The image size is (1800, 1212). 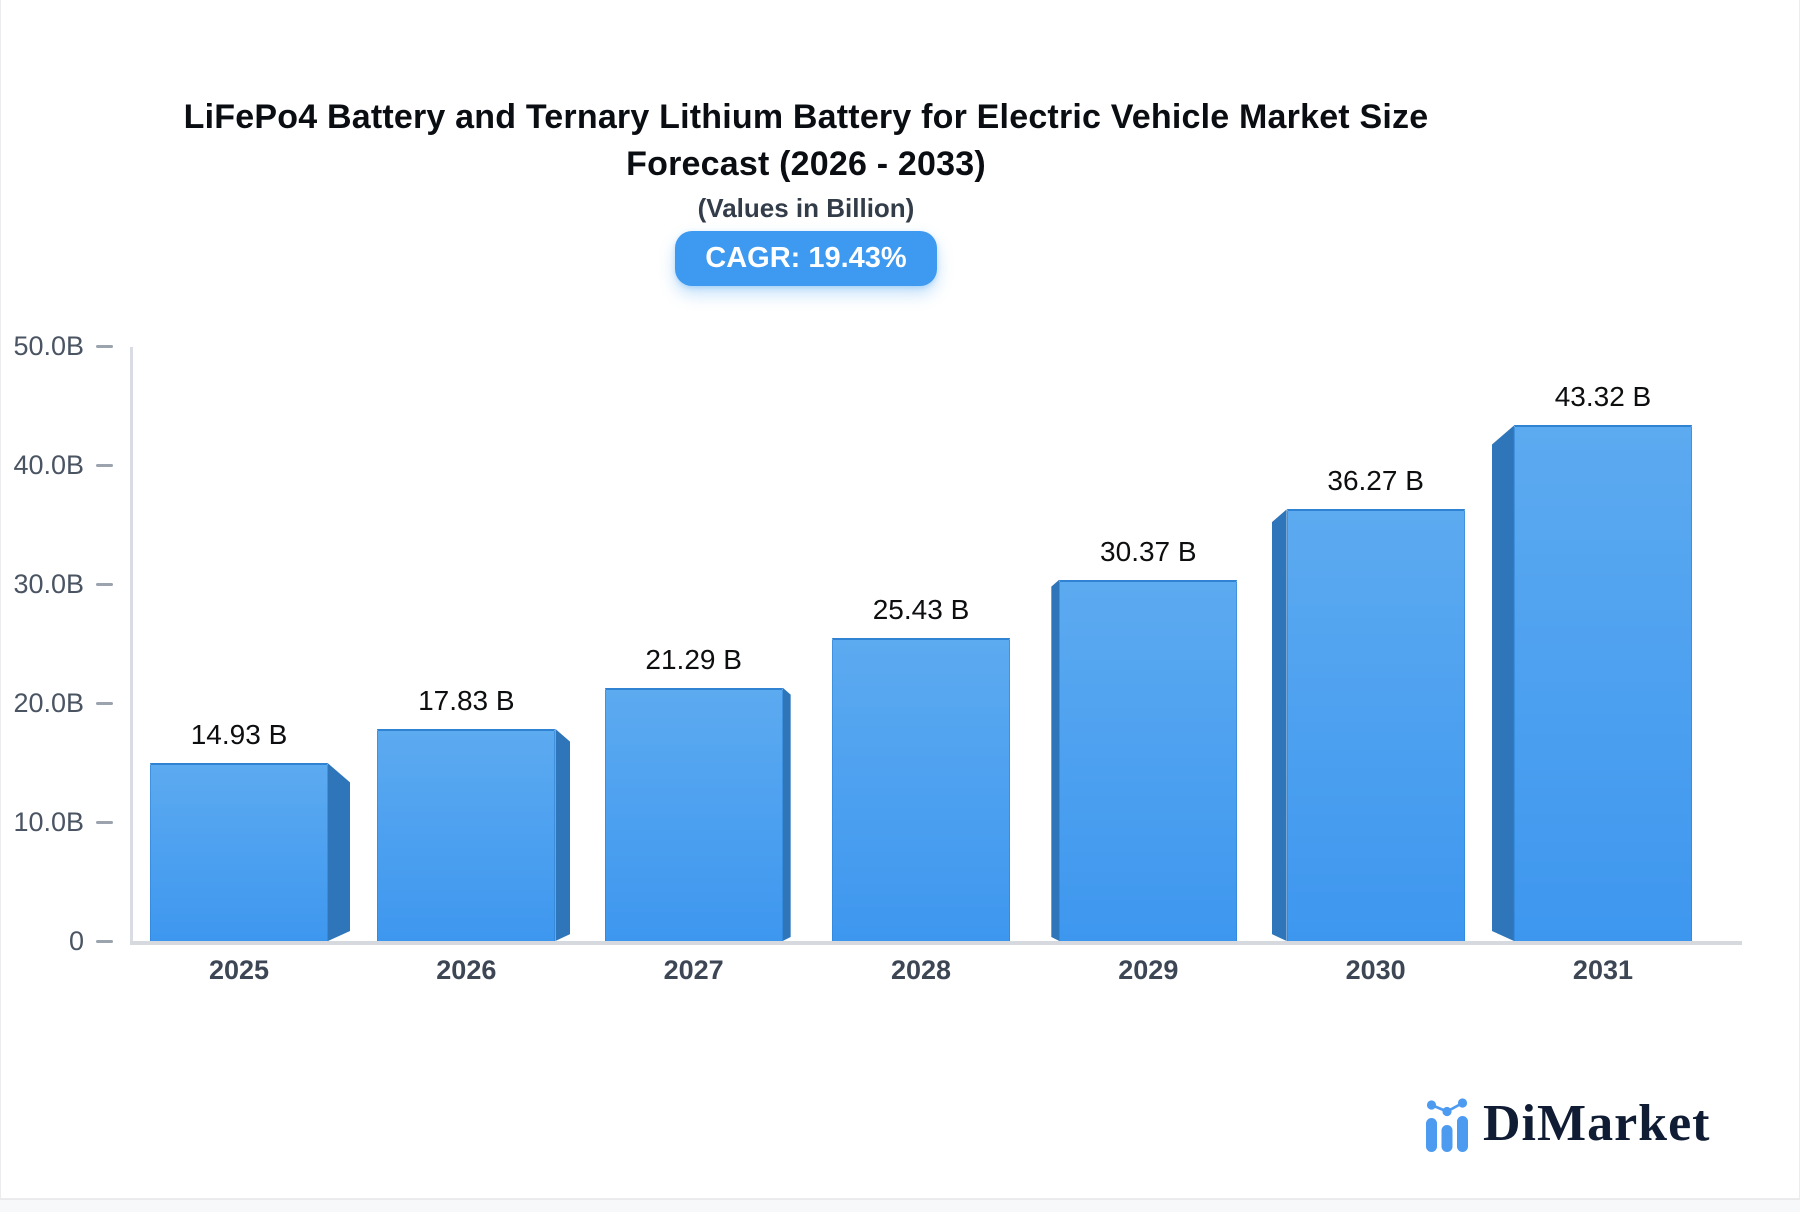 I want to click on y-axis-tick-label: 50.0B, so click(x=48, y=346).